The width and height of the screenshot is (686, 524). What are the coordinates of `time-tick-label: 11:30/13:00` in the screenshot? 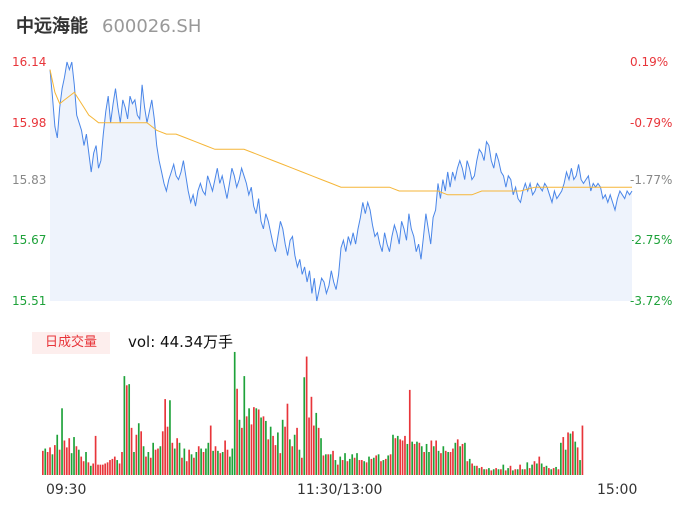 It's located at (340, 490).